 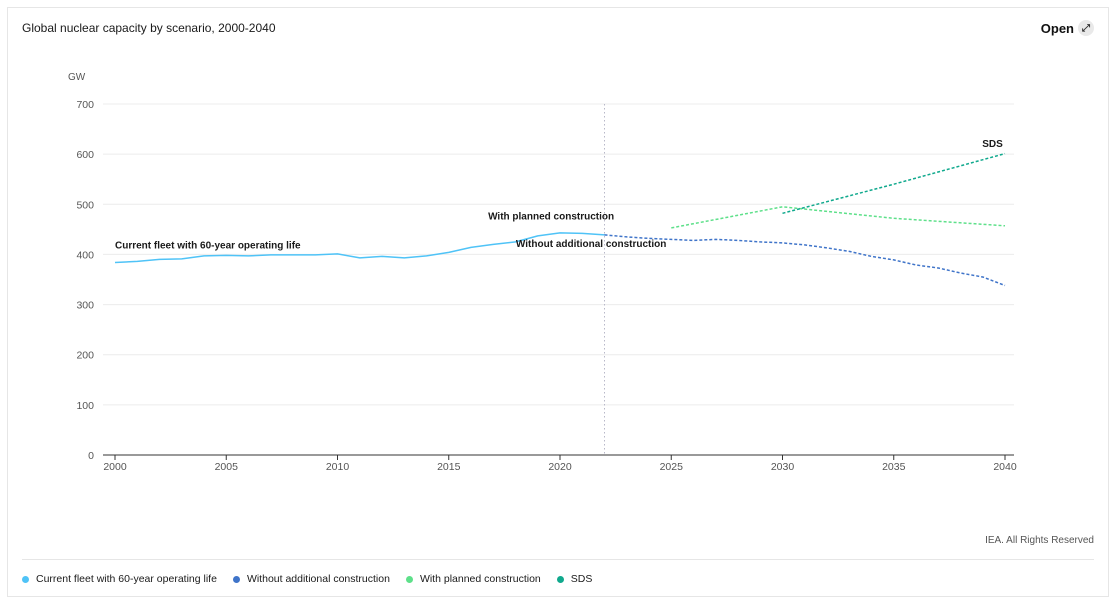 I want to click on x-tick-label: 2005, so click(x=227, y=467).